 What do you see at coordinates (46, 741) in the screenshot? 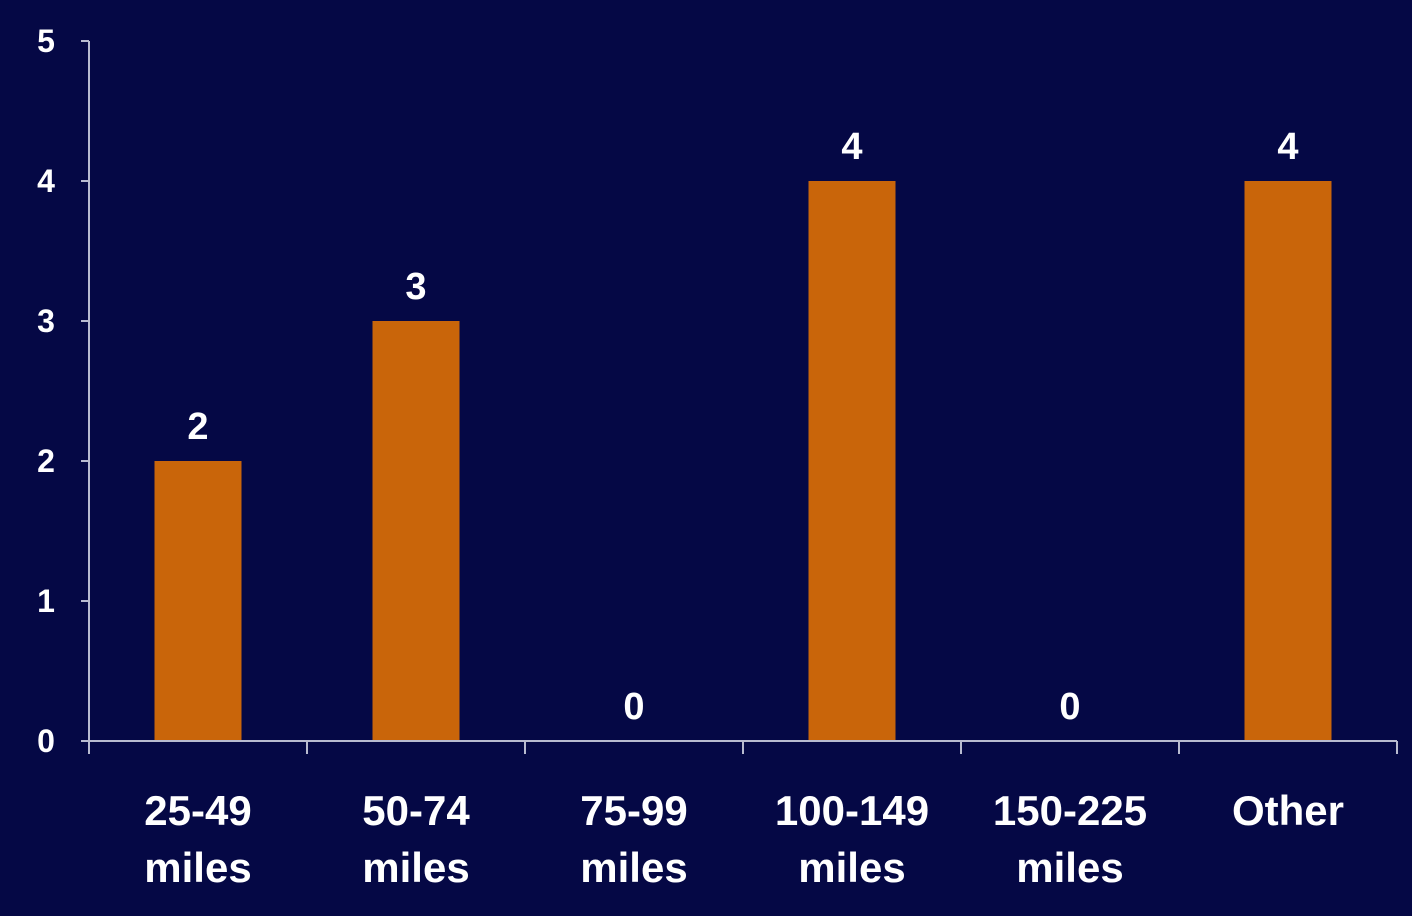
I see `y-tick-label: 0` at bounding box center [46, 741].